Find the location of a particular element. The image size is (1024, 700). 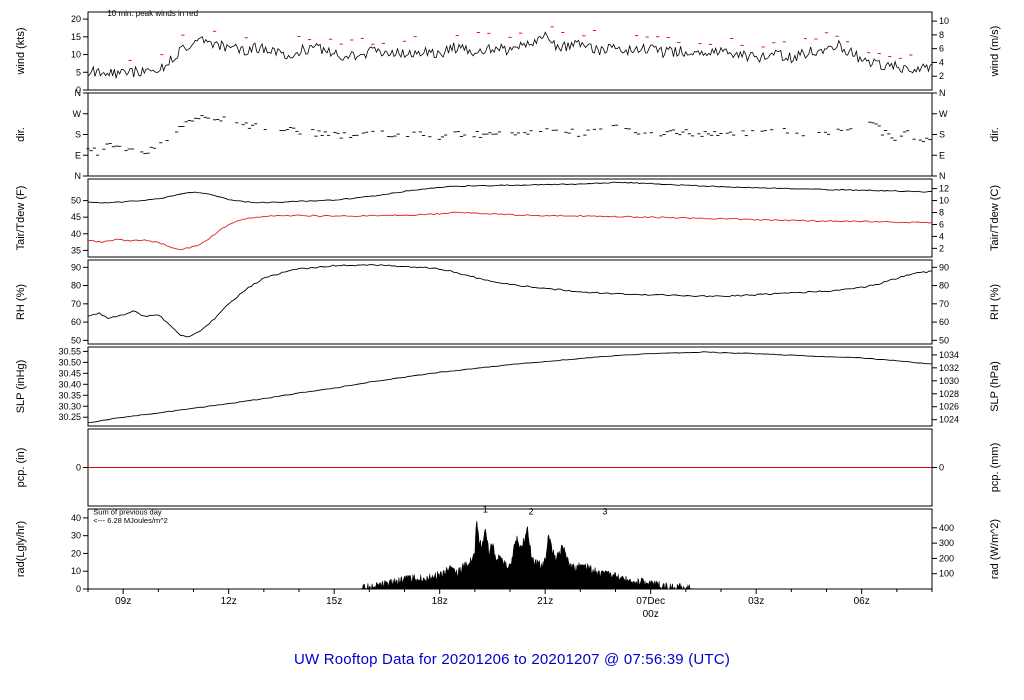

svg-text: 45 is located at coordinates (76, 217).